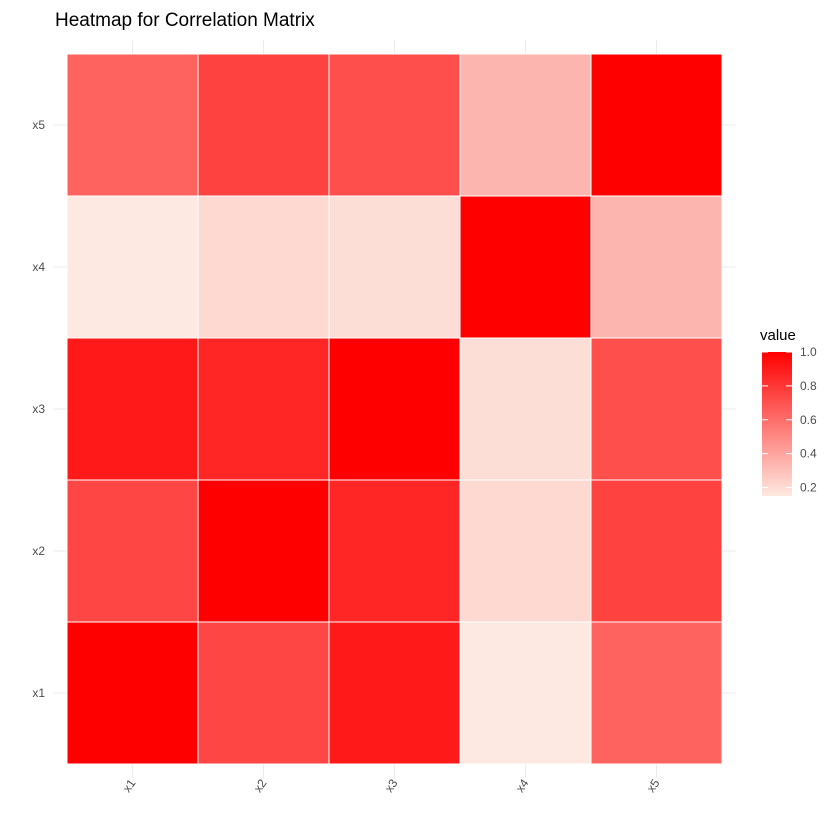 The image size is (840, 840). What do you see at coordinates (132, 267) in the screenshot?
I see `heatmap-cell-x4-x1` at bounding box center [132, 267].